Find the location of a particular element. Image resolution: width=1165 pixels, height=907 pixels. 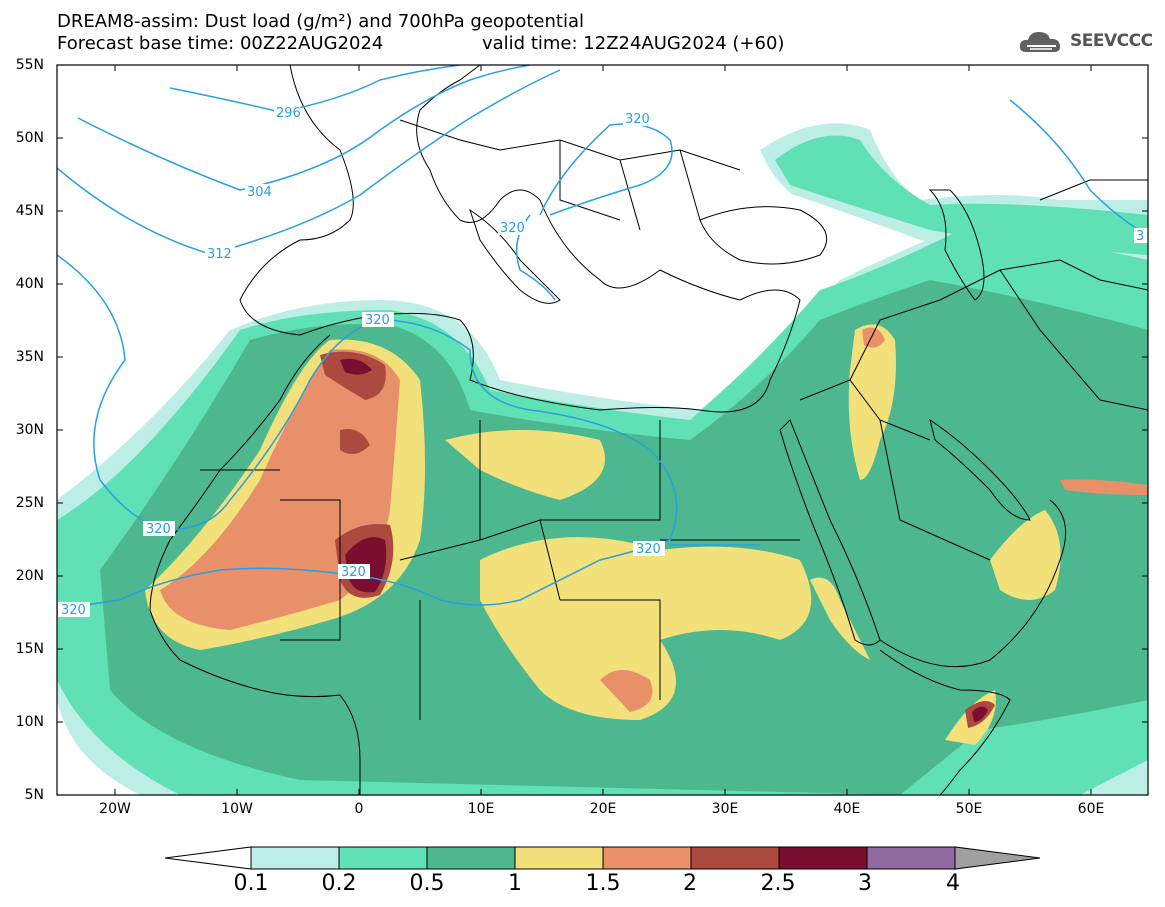

colorbar-label: 0.1 is located at coordinates (251, 883).